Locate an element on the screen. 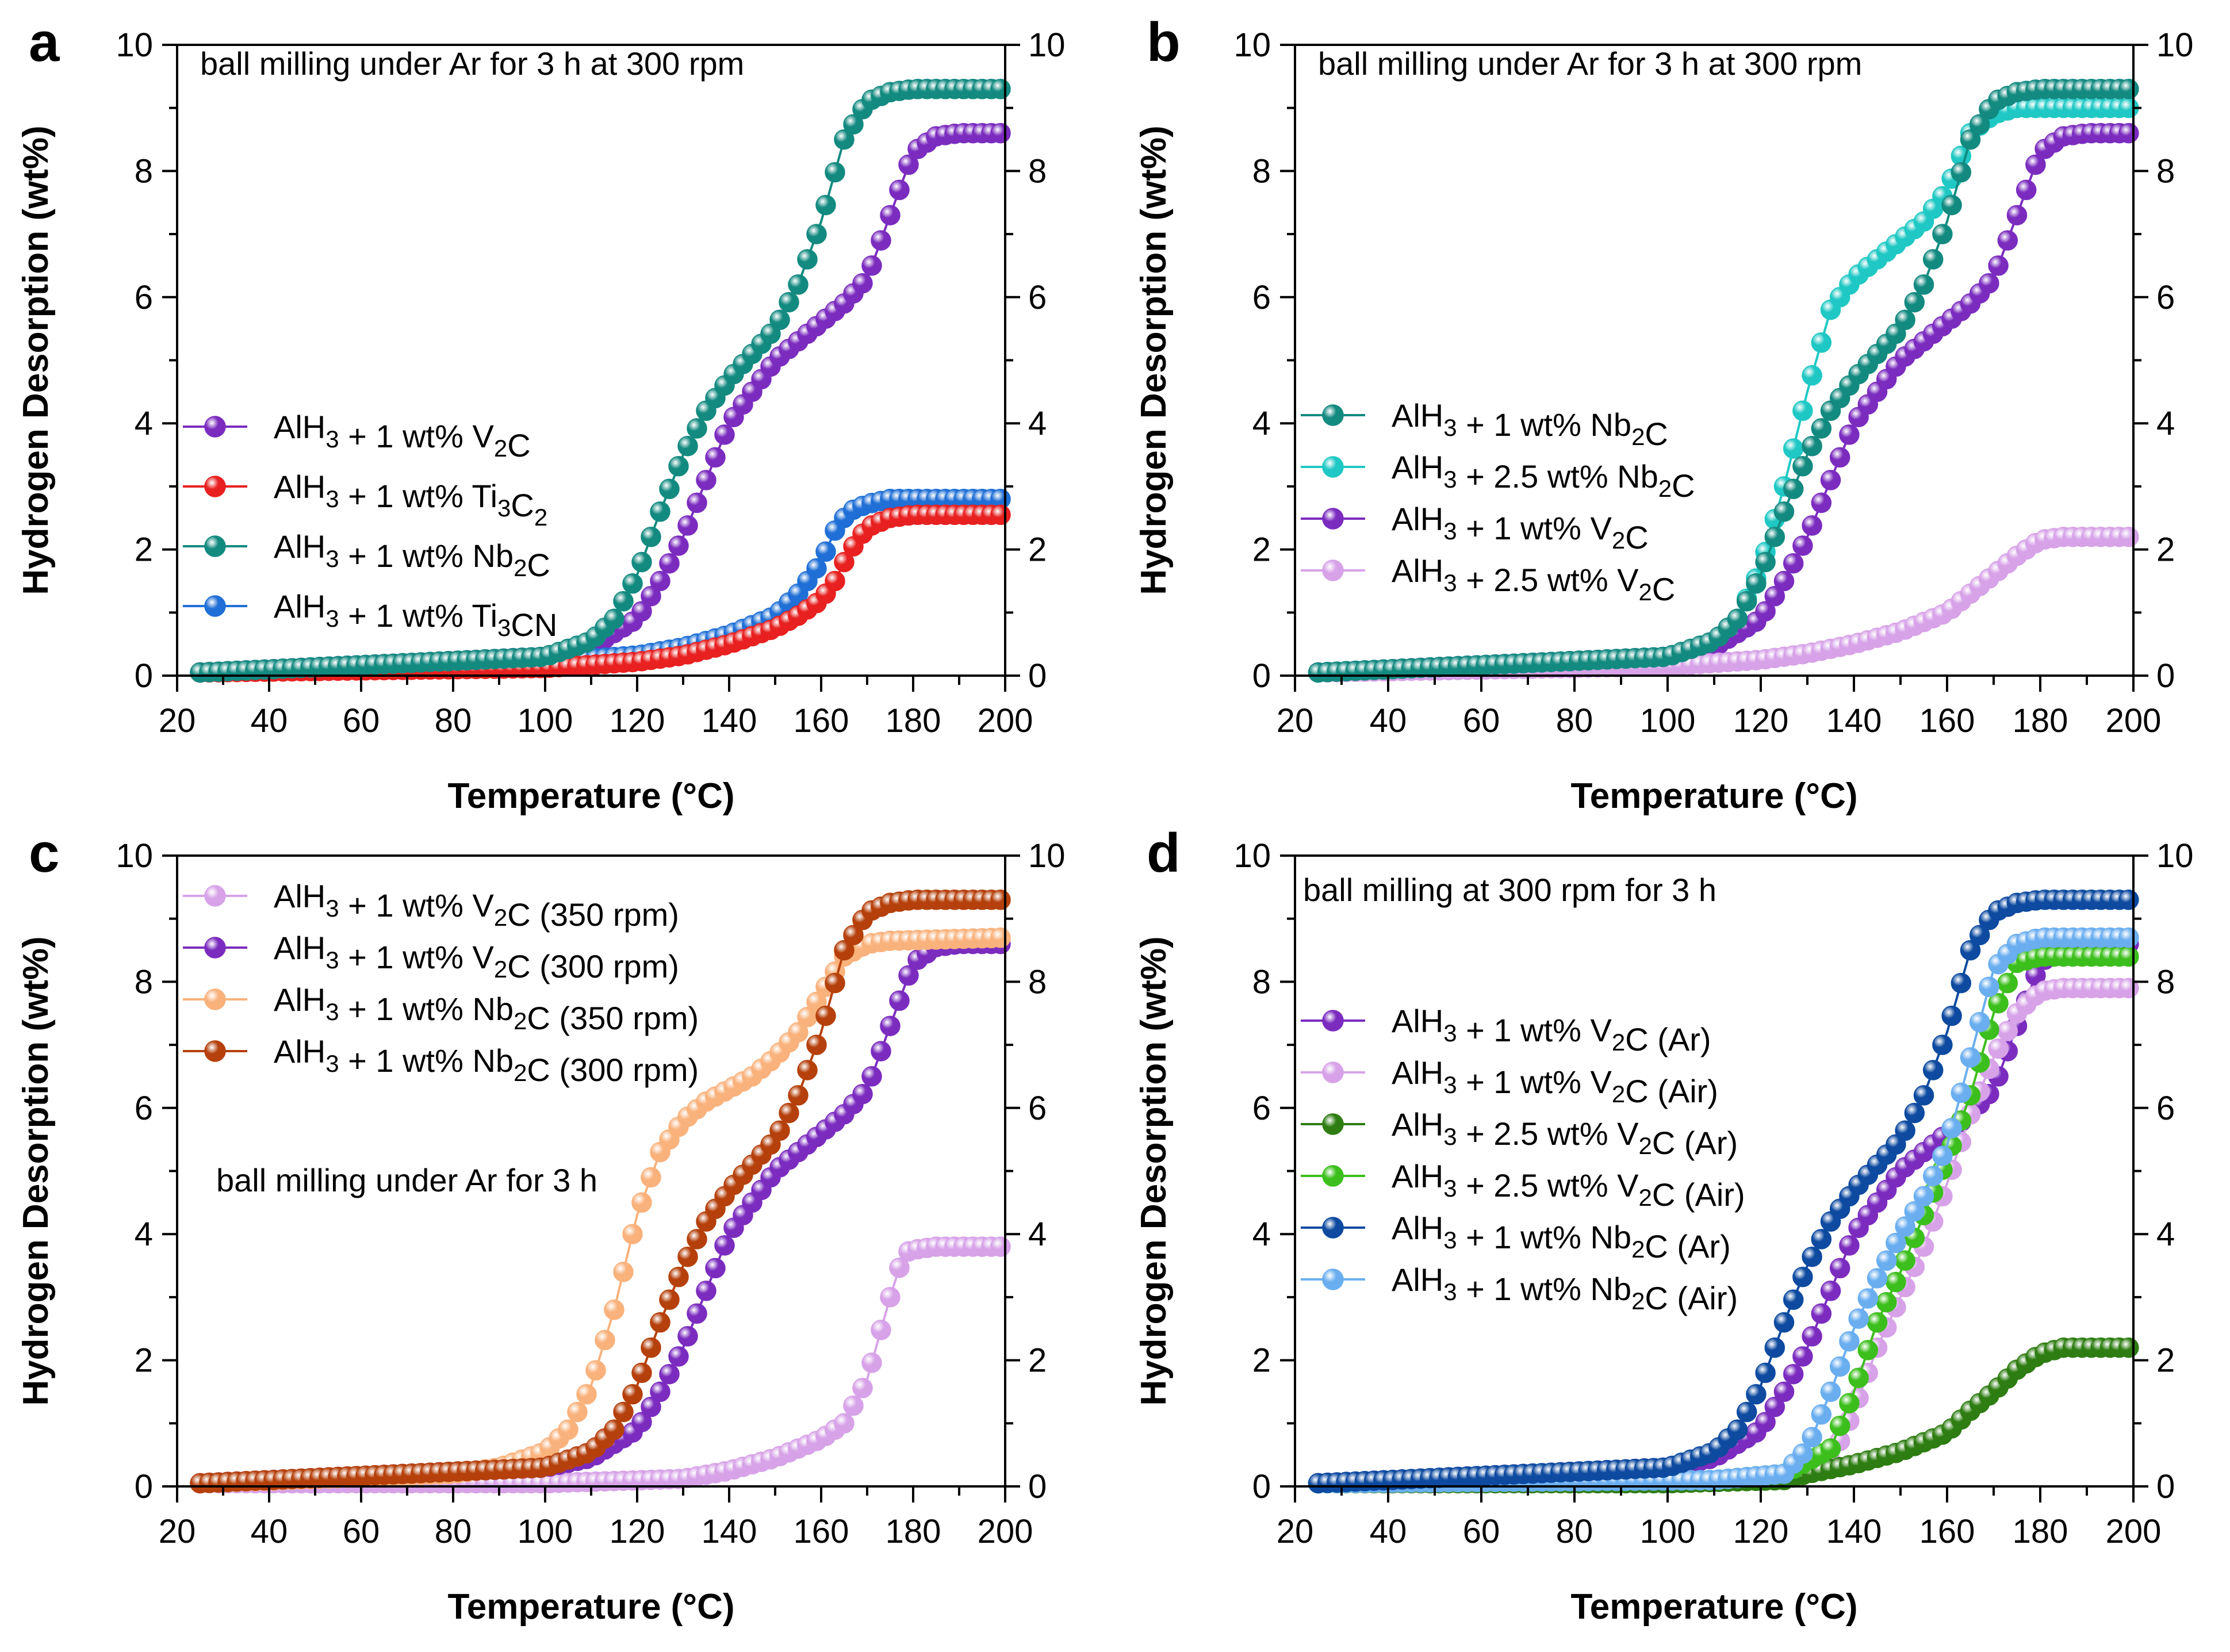 The width and height of the screenshot is (2230, 1652). legend-item: AlH3 + 1 wt% Nb2C (Air) is located at coordinates (1519, 1289).